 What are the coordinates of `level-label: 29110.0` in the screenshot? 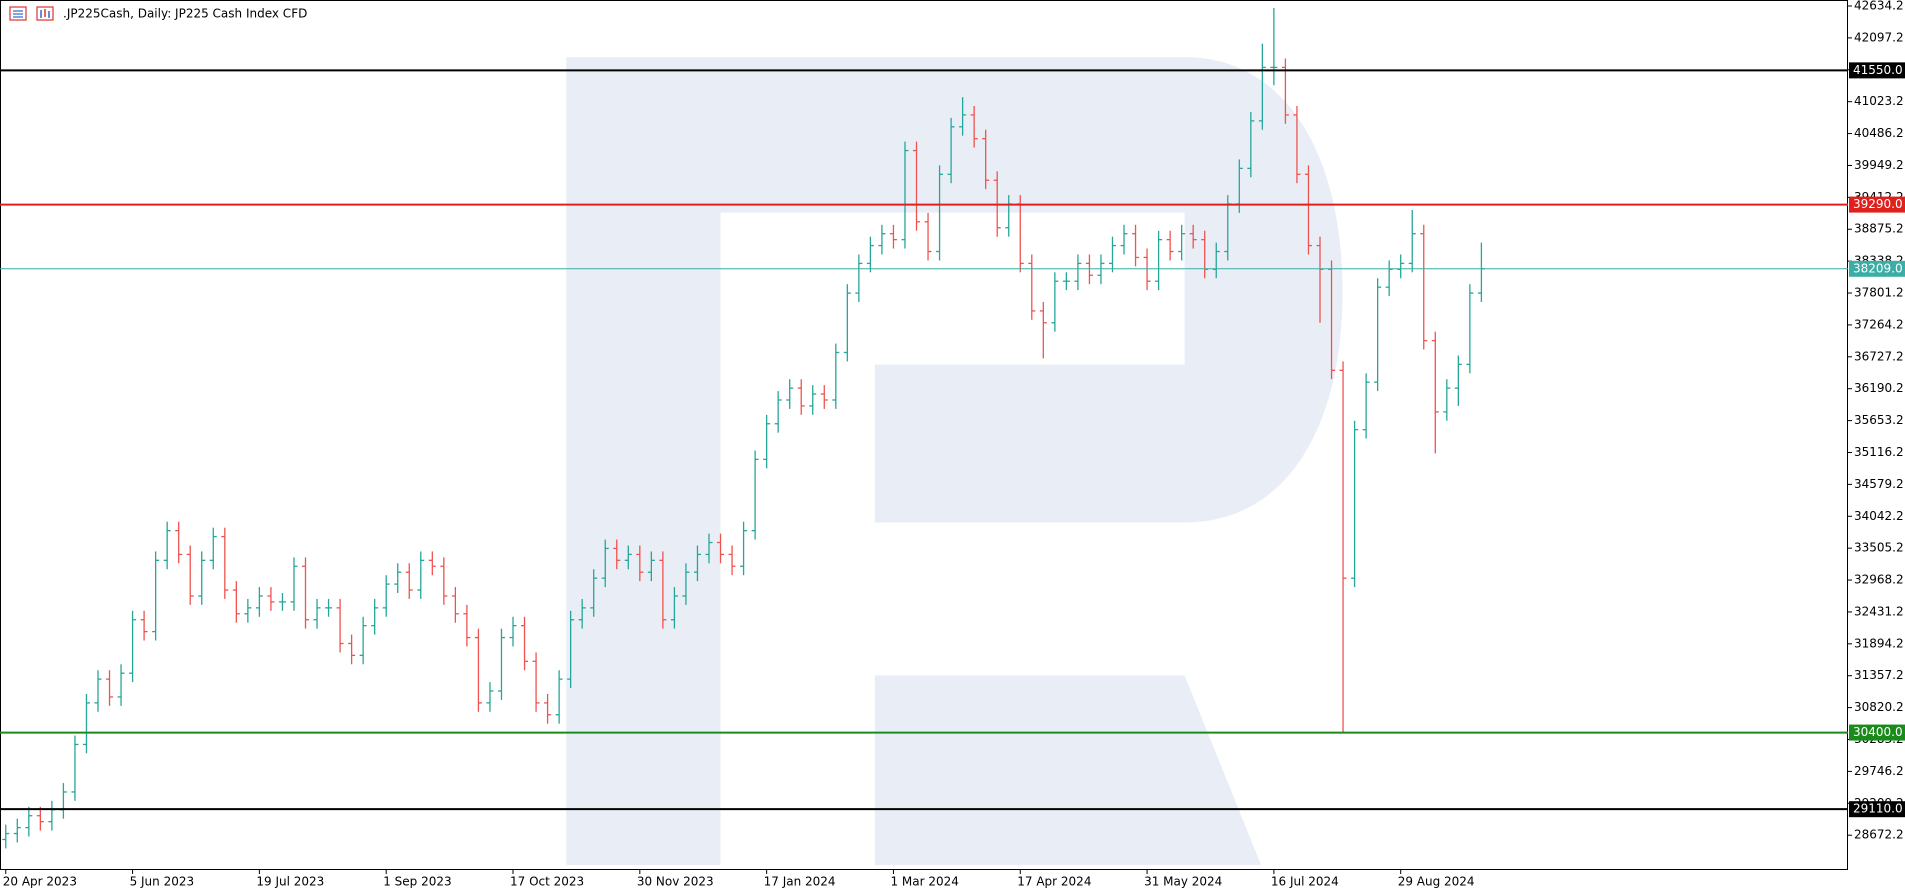 It's located at (1878, 809).